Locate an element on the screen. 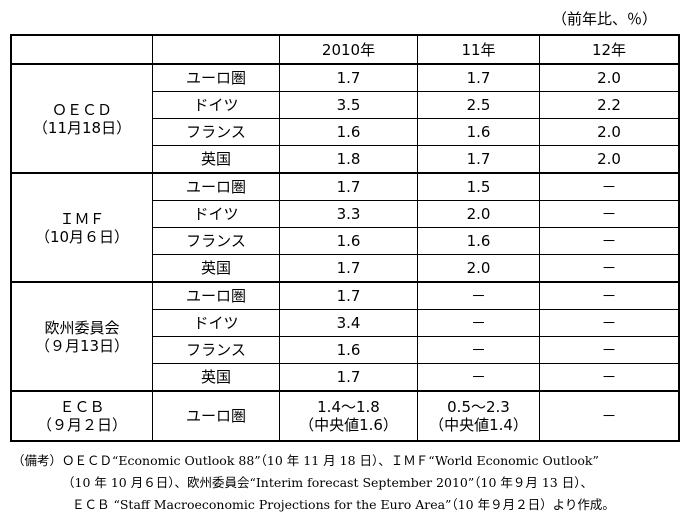 This screenshot has height=520, width=689. value-cell: 1.4〜1.8 （中央値1.6） is located at coordinates (348, 416).